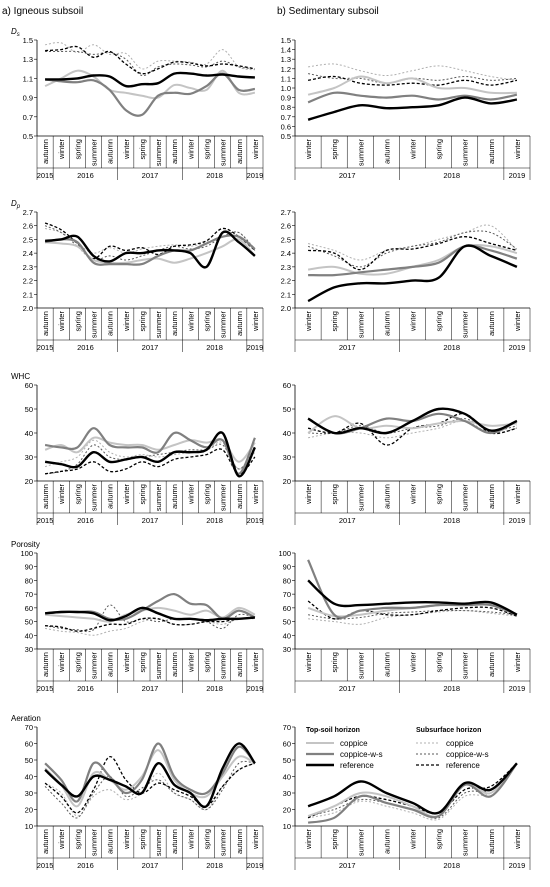 Image resolution: width=550 pixels, height=887 pixels. Describe the element at coordinates (16, 204) in the screenshot. I see `y-axis-label: Dp` at that location.